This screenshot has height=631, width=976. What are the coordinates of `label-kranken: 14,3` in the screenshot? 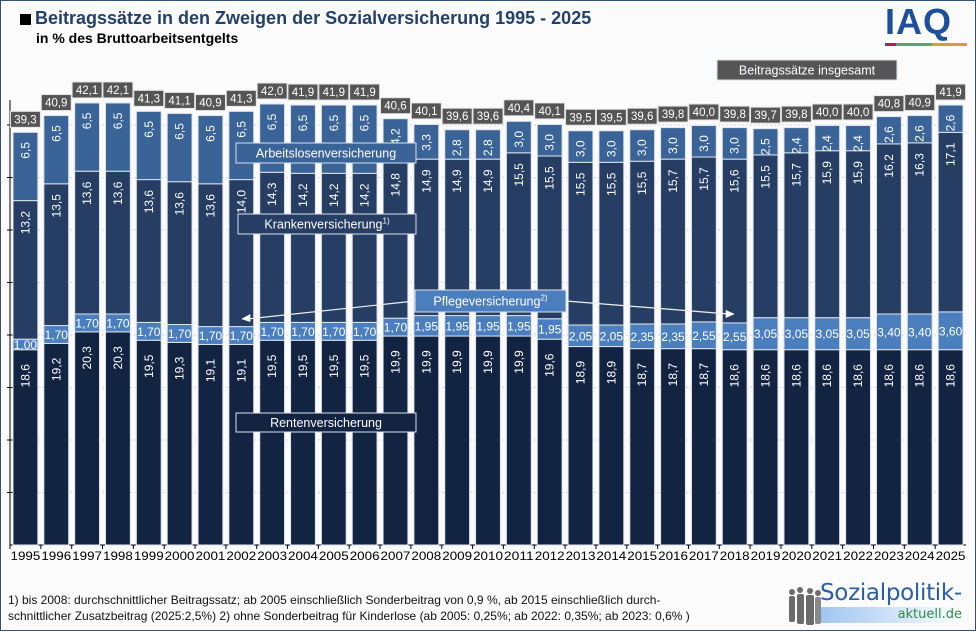 It's located at (272, 194).